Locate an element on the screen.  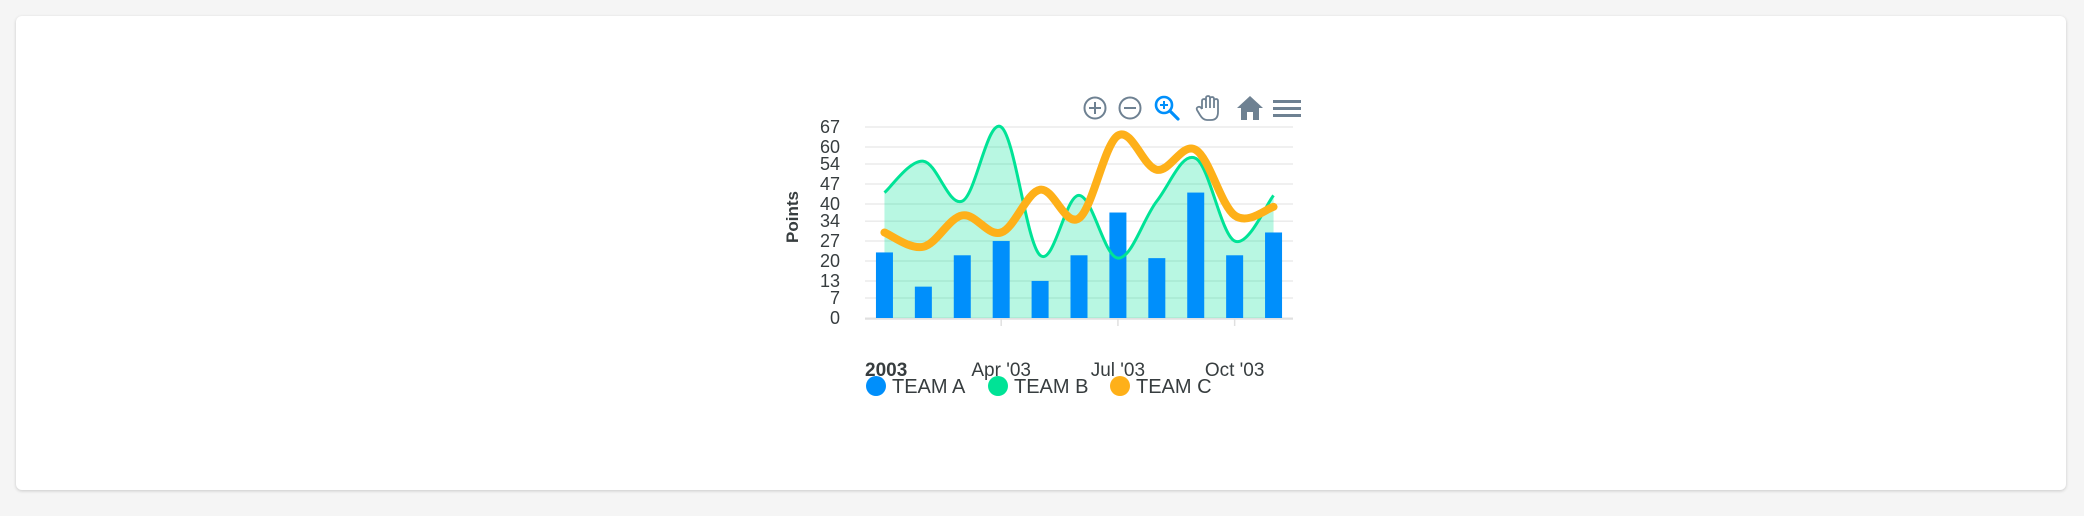
x-tick-label: Oct '03 is located at coordinates (1235, 370).